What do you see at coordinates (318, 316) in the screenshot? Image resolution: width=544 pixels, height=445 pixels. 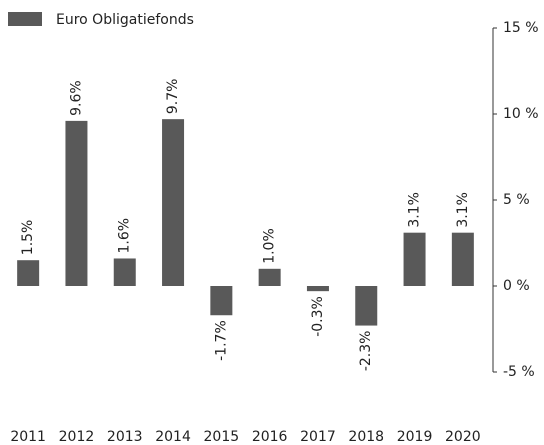 I see `value-label: -0.3%` at bounding box center [318, 316].